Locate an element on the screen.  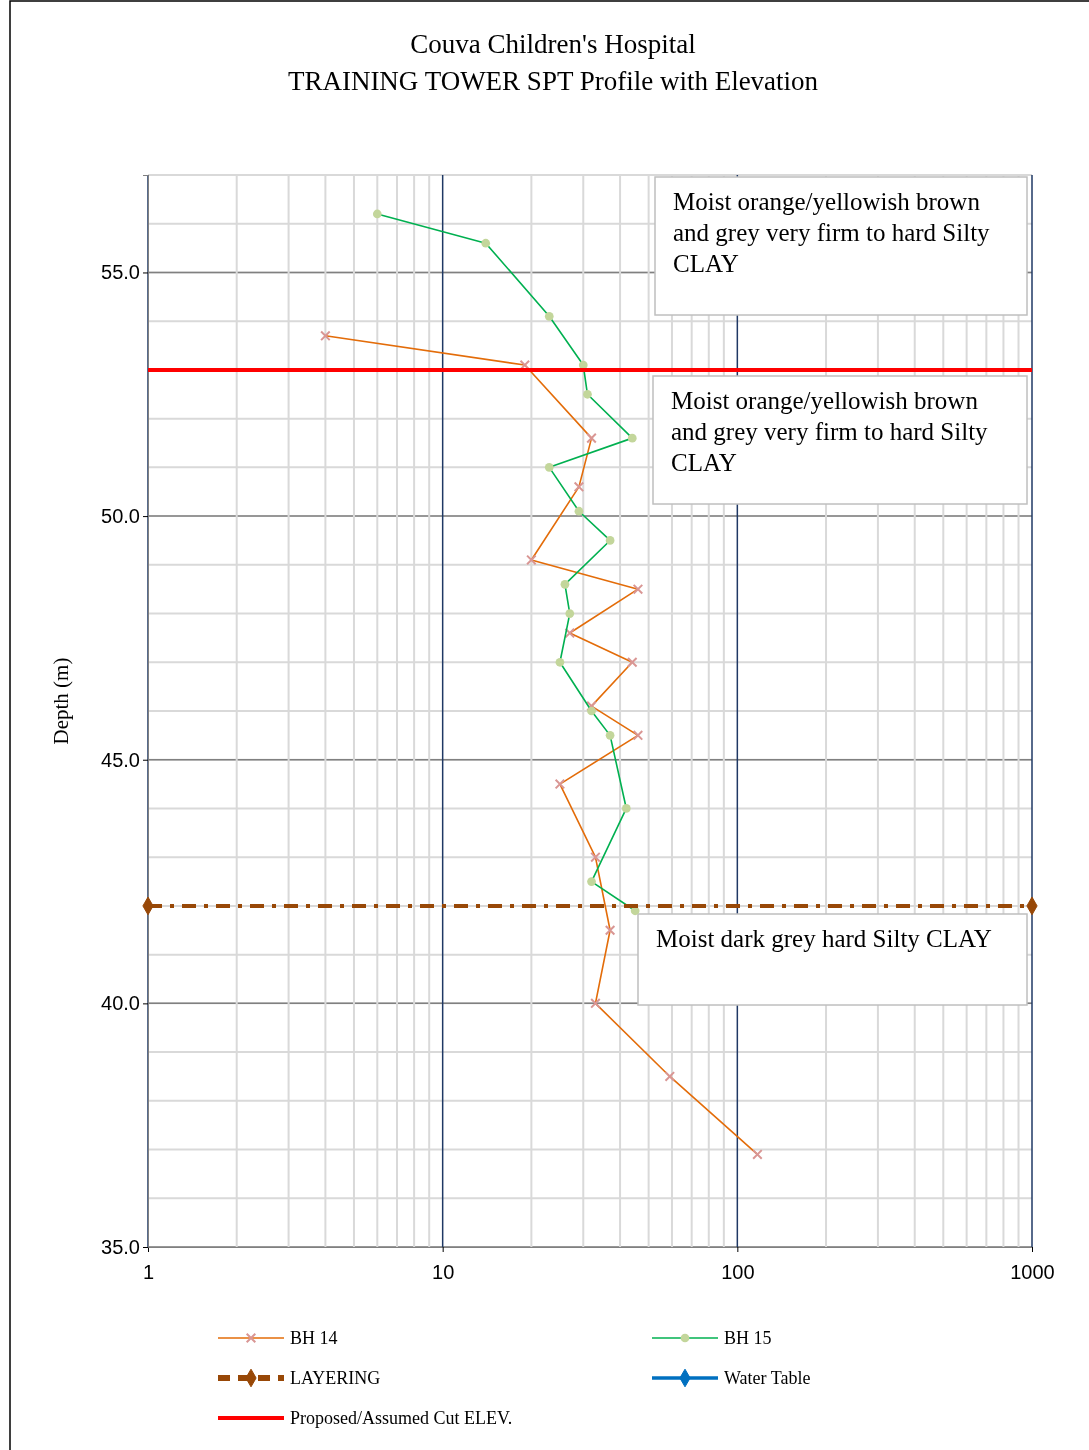
chart-subtitle: TRAINING TOWER SPT Profile with Elevation is located at coordinates (553, 81).